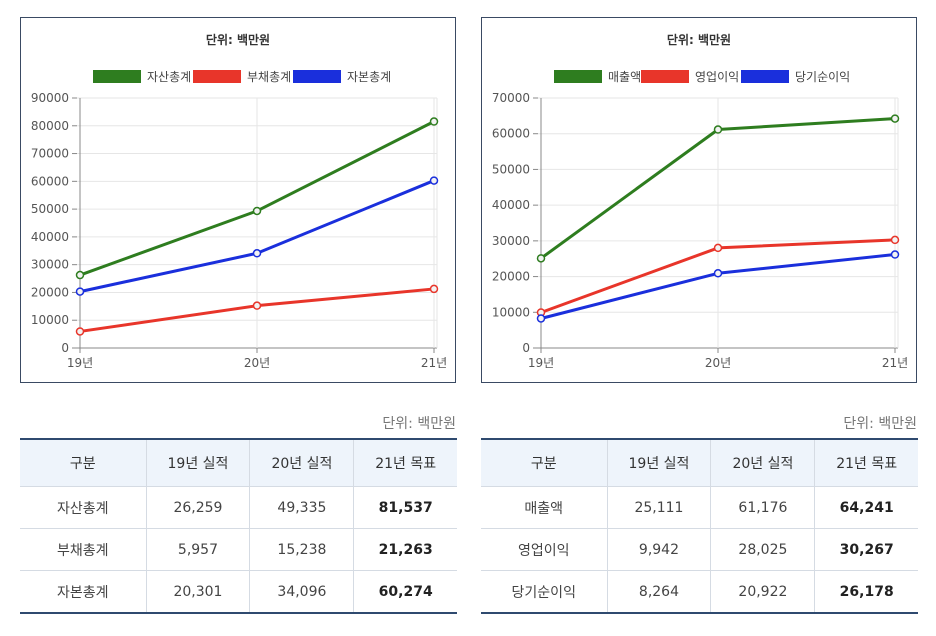  I want to click on cell-20: 20,922, so click(762, 592).